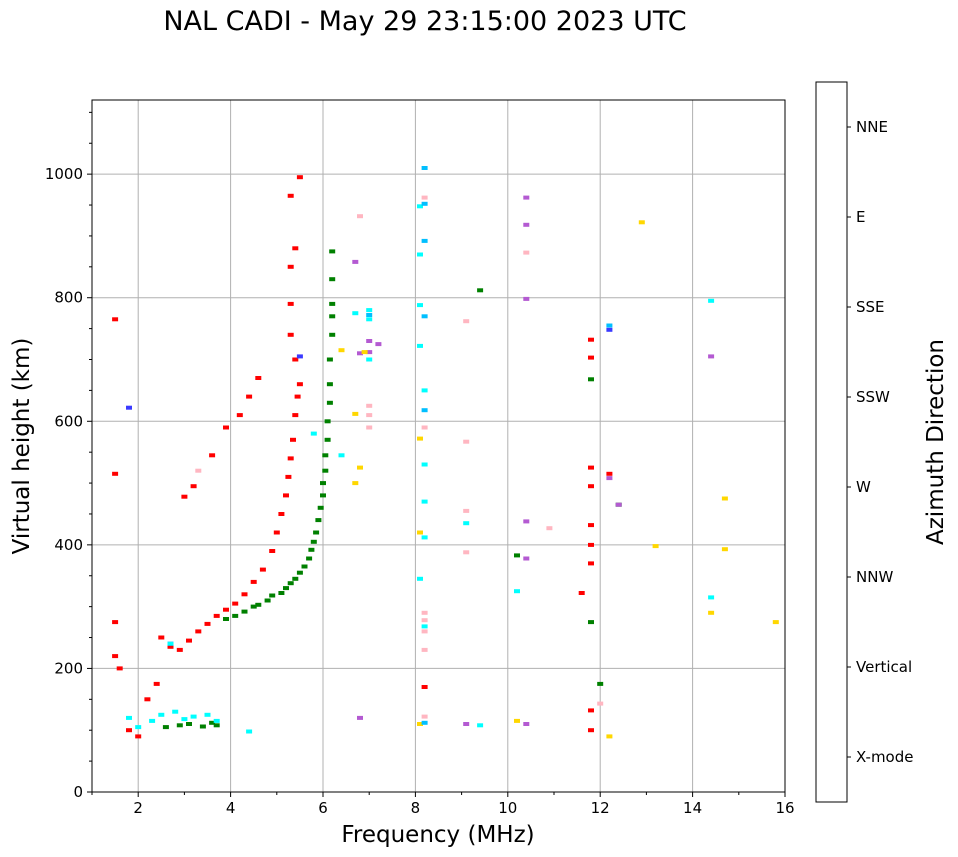  I want to click on data-point-nnw, so click(609, 329).